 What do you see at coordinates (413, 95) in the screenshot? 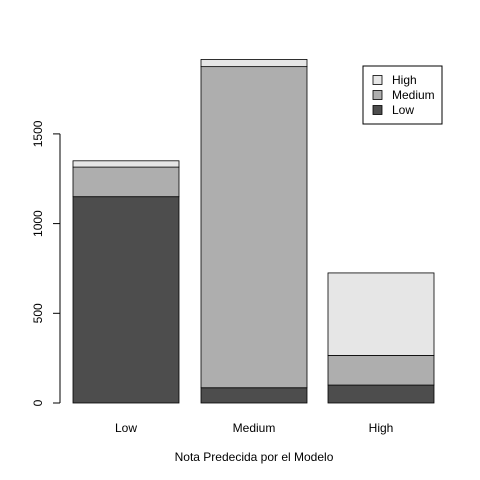
I see `legend-label-medium: Medium` at bounding box center [413, 95].